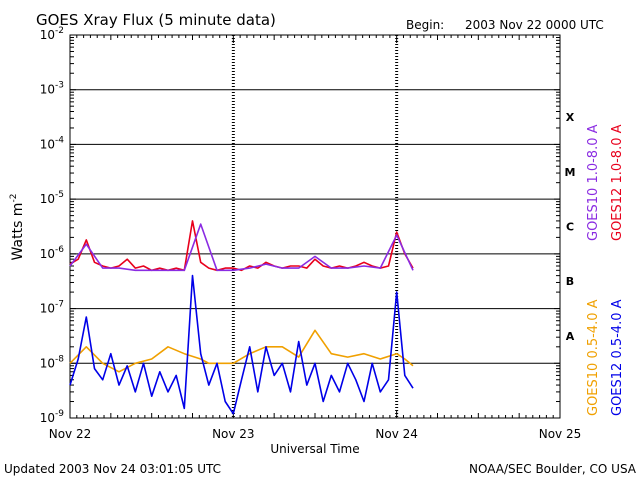 The width and height of the screenshot is (640, 480). Describe the element at coordinates (534, 25) in the screenshot. I see `begin-value: 2003 Nov 22 0000 UTC` at that location.